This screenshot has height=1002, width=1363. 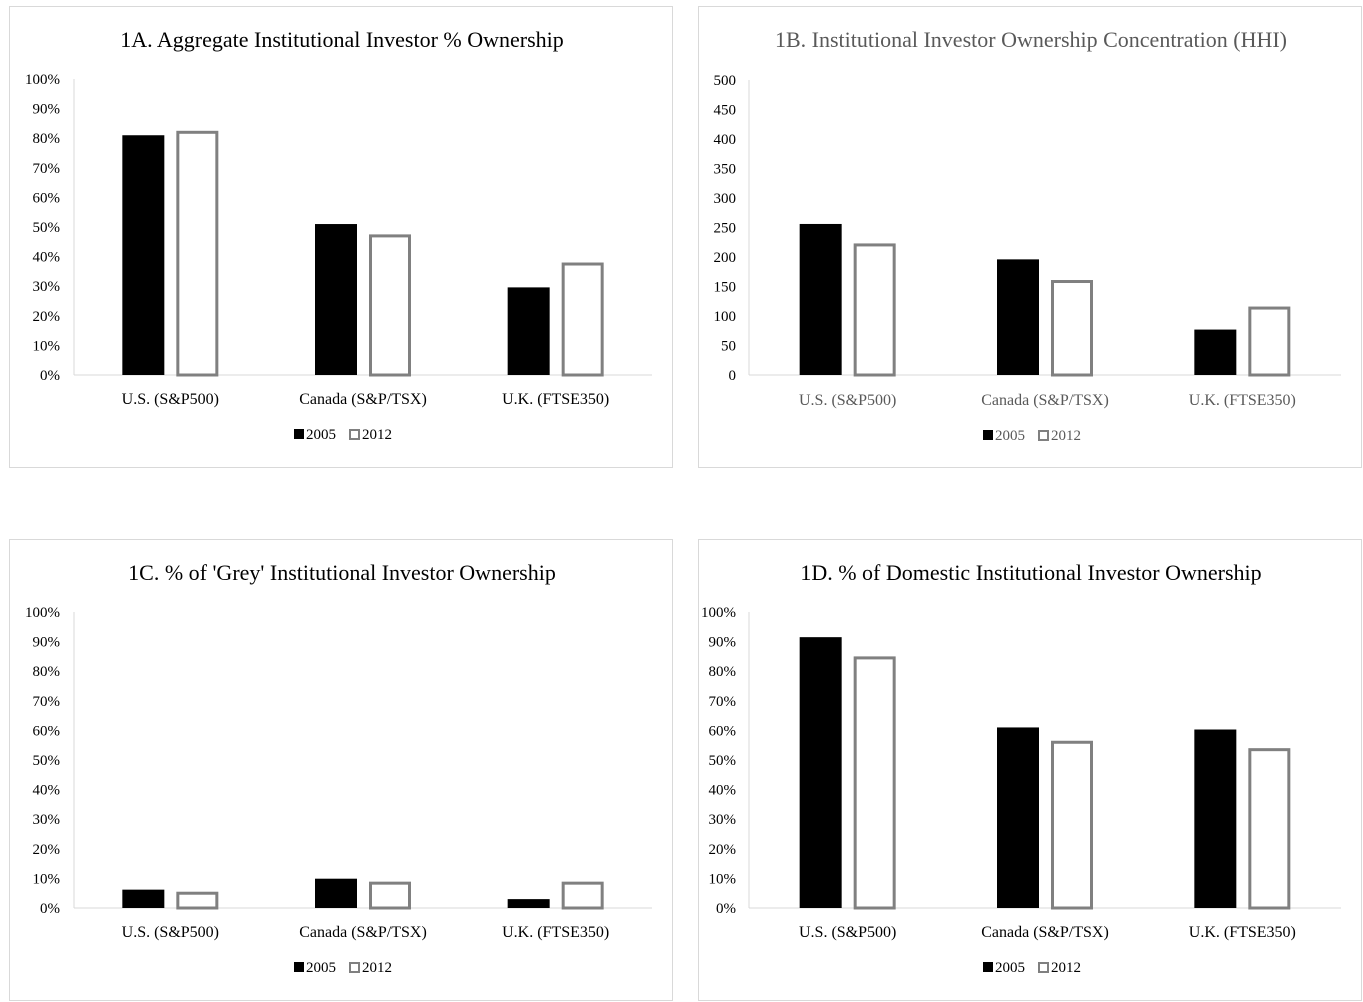 What do you see at coordinates (725, 111) in the screenshot?
I see `y-tick-label: 450` at bounding box center [725, 111].